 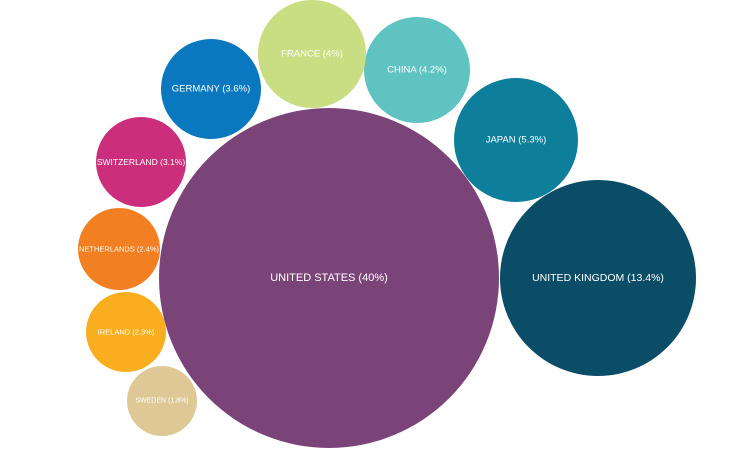 I want to click on bubble-label-japan: JAPAN (5.3%), so click(x=516, y=140).